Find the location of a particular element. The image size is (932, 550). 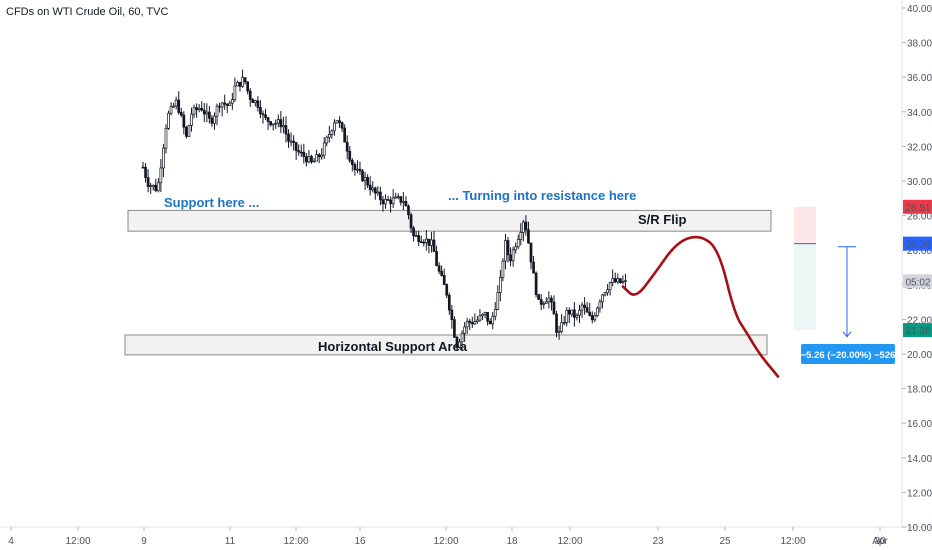

x-tick-label: 25 is located at coordinates (725, 541).